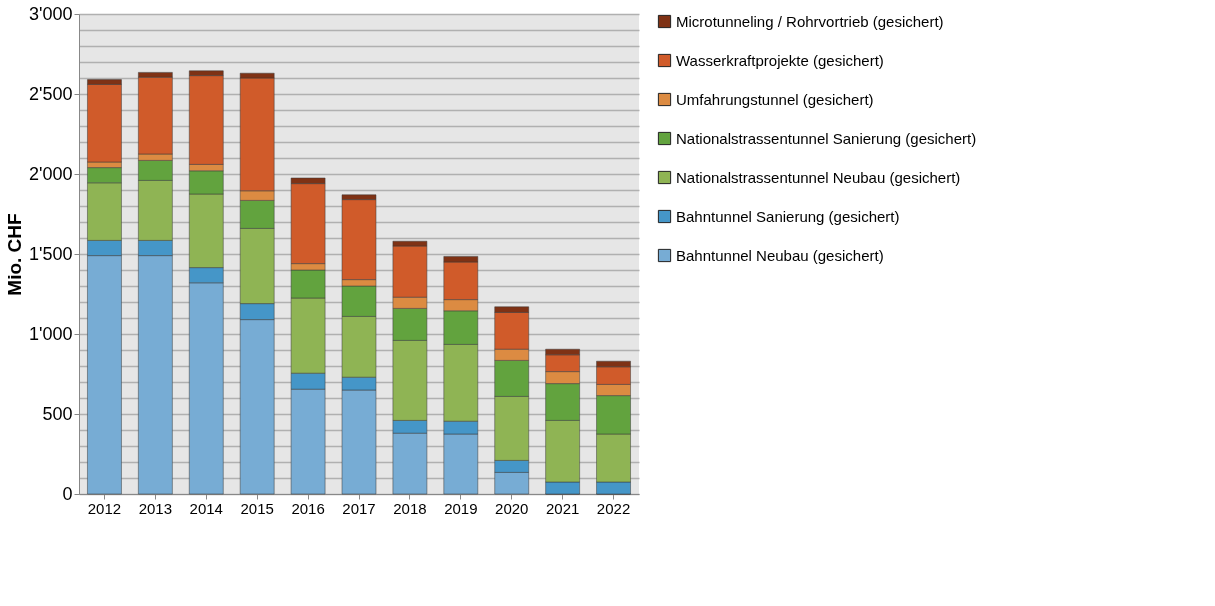 Image resolution: width=1215 pixels, height=606 pixels. I want to click on legend-label: Wasserkraftprojekte (gesichert), so click(780, 60).